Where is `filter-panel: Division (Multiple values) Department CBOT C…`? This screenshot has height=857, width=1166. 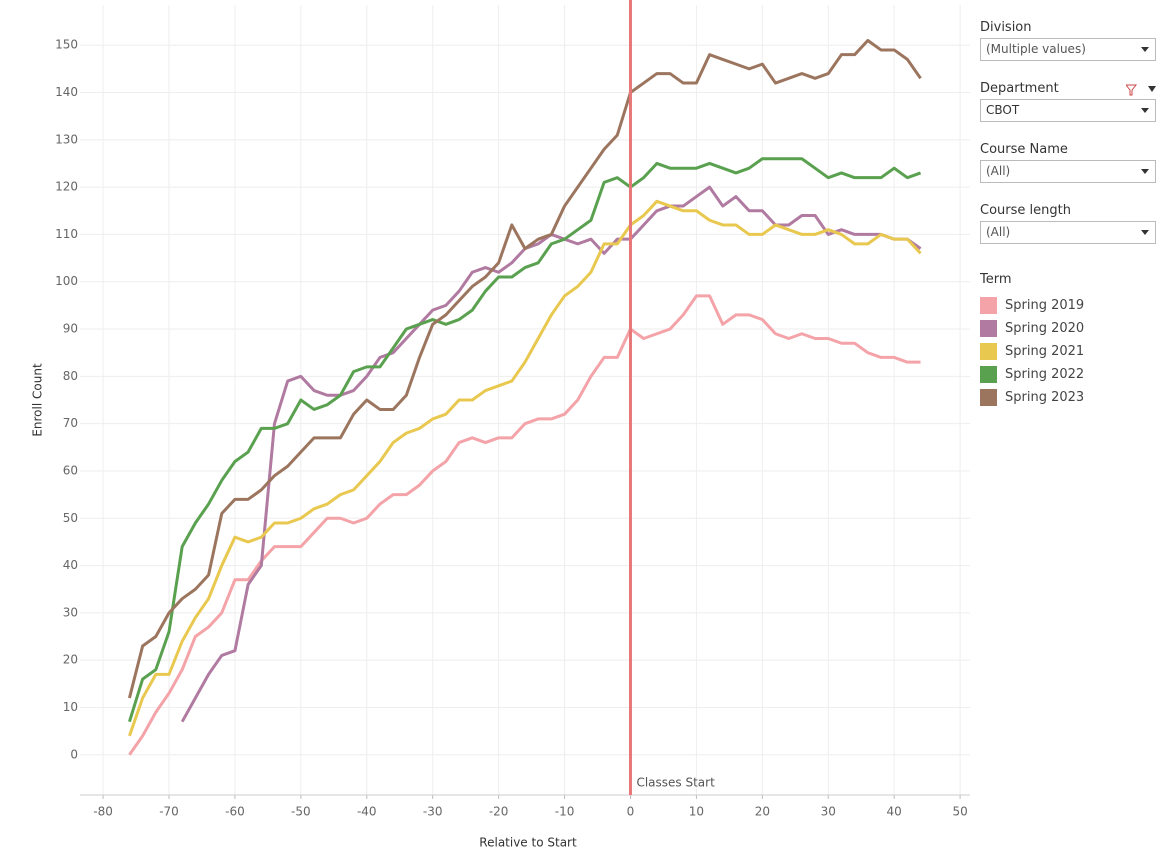 filter-panel: Division (Multiple values) Department CBOT C… is located at coordinates (1068, 204).